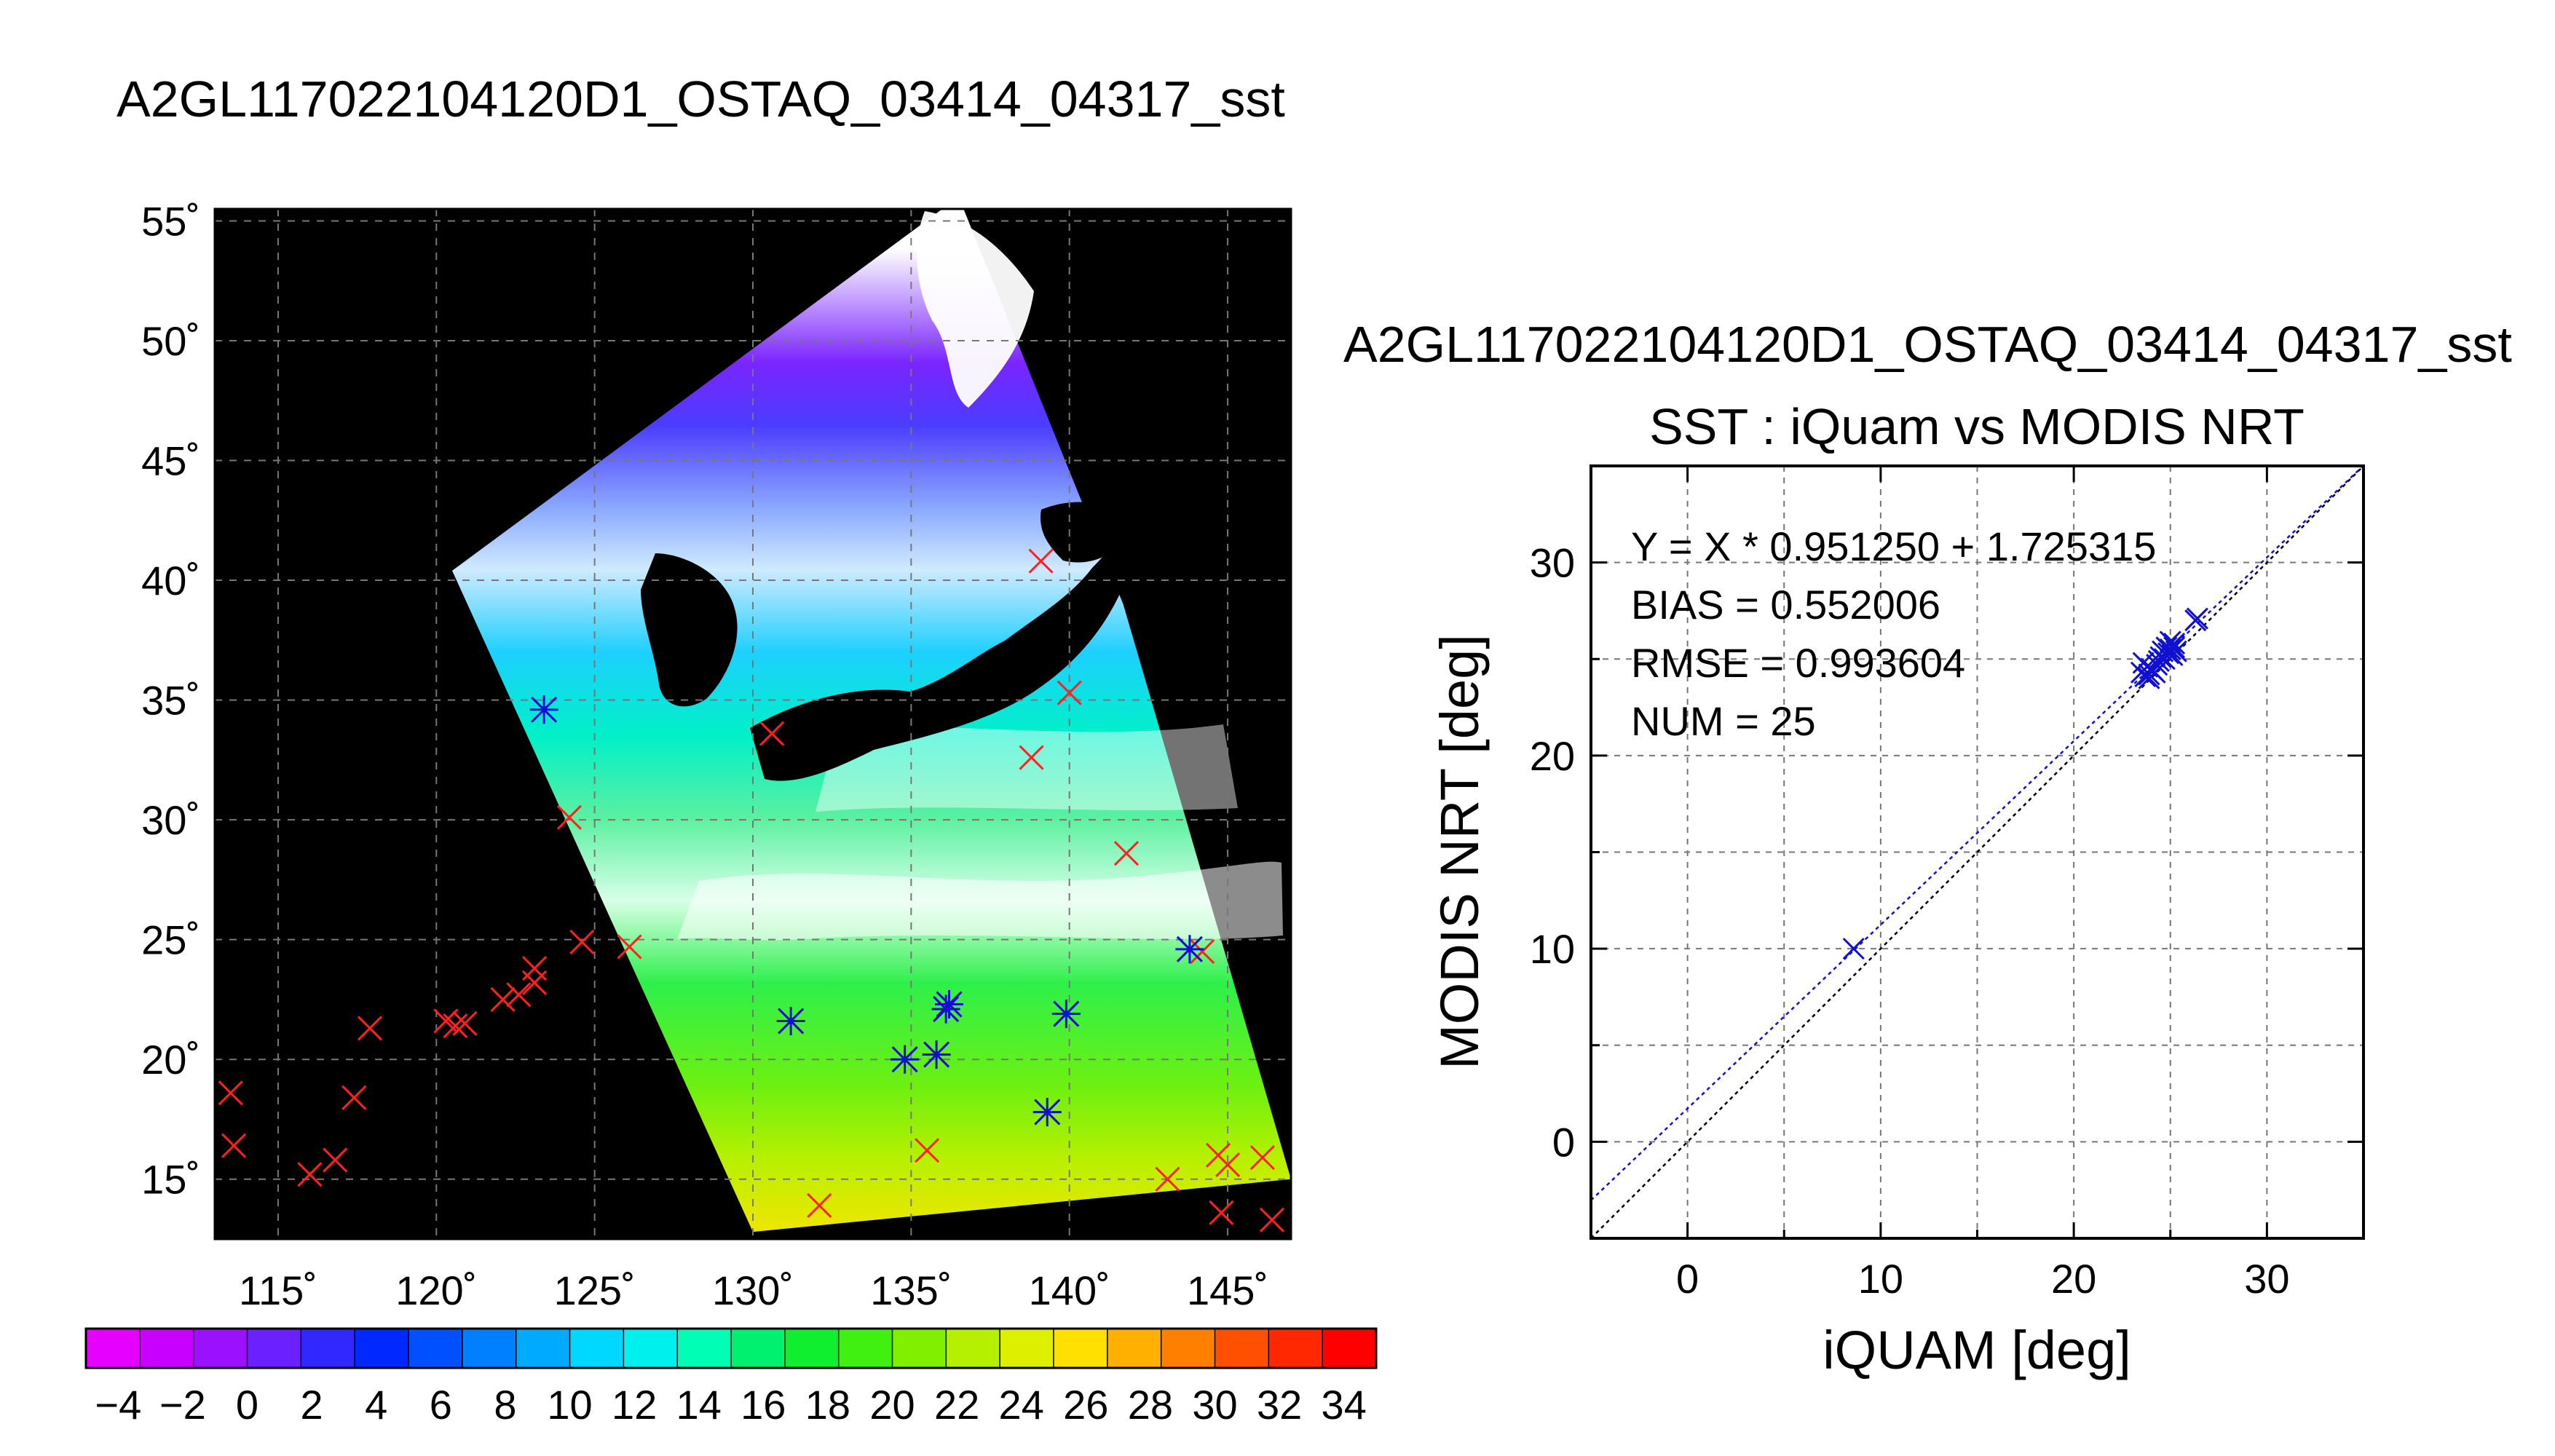  Describe the element at coordinates (1069, 1290) in the screenshot. I see `map-lon-tick-label: 140˚` at that location.